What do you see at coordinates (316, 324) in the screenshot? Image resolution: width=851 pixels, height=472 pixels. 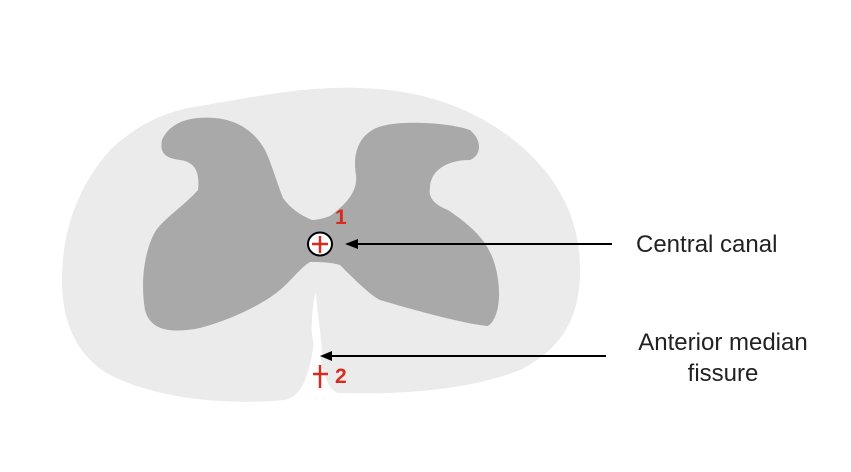 I see `anterior-median-fissure-slit` at bounding box center [316, 324].